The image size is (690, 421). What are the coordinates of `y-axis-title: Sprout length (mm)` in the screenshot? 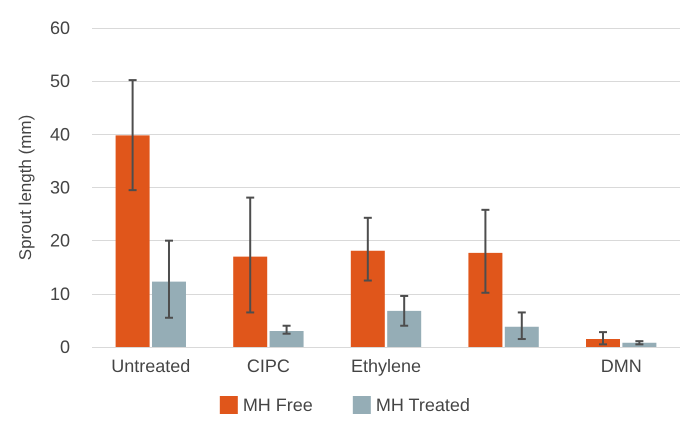 It's located at (25, 187).